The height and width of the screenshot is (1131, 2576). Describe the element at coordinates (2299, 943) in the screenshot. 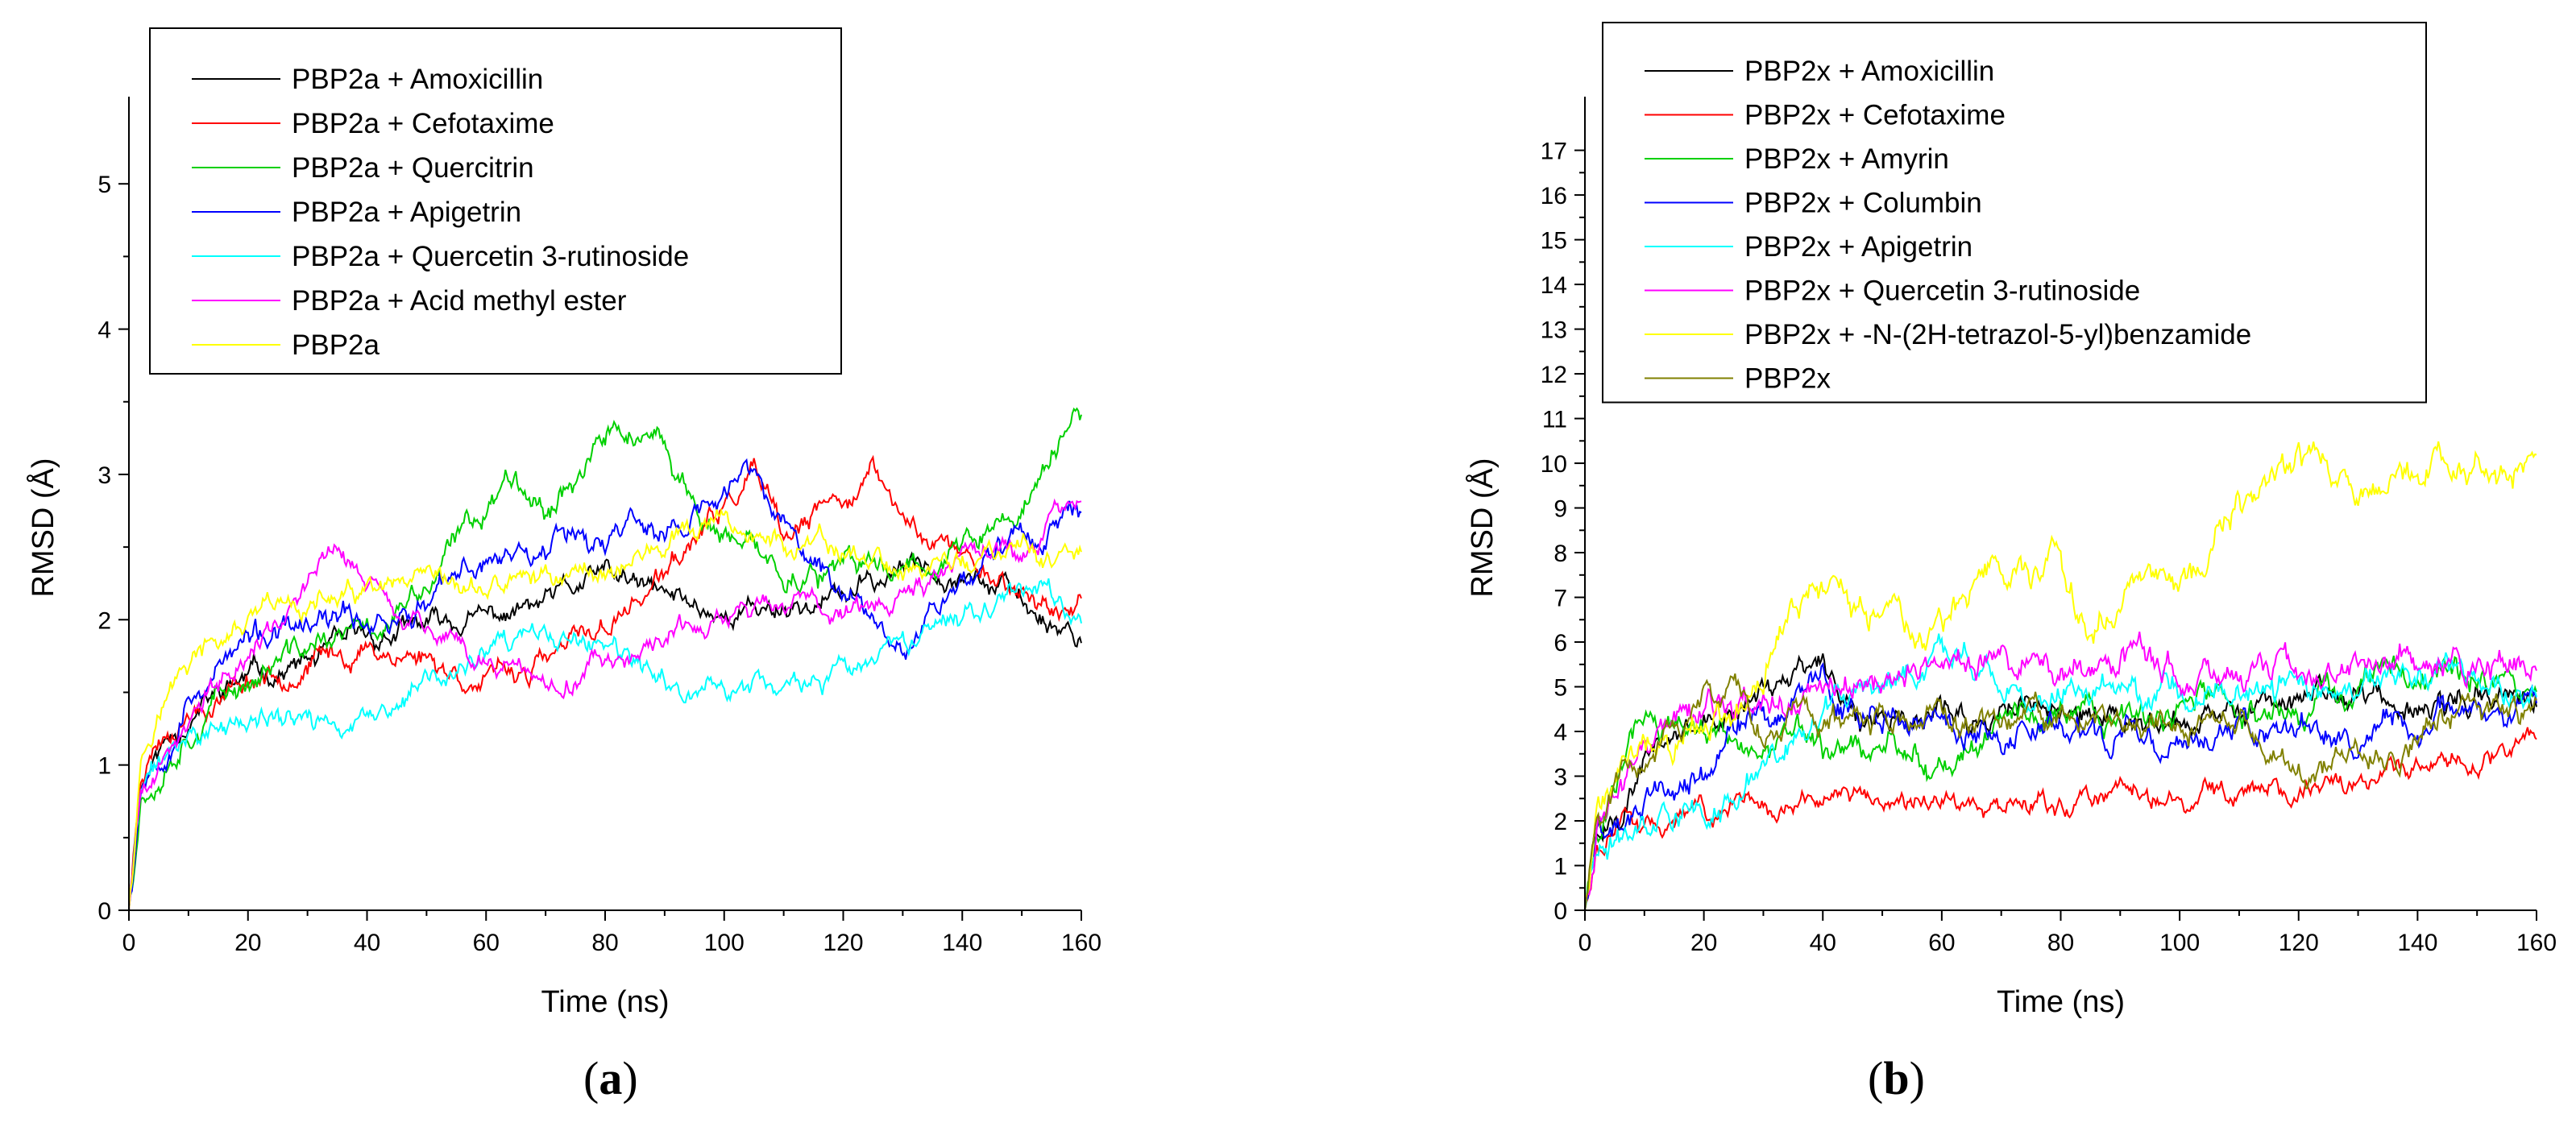

I see `chart-b-x-tick-label: 120` at that location.